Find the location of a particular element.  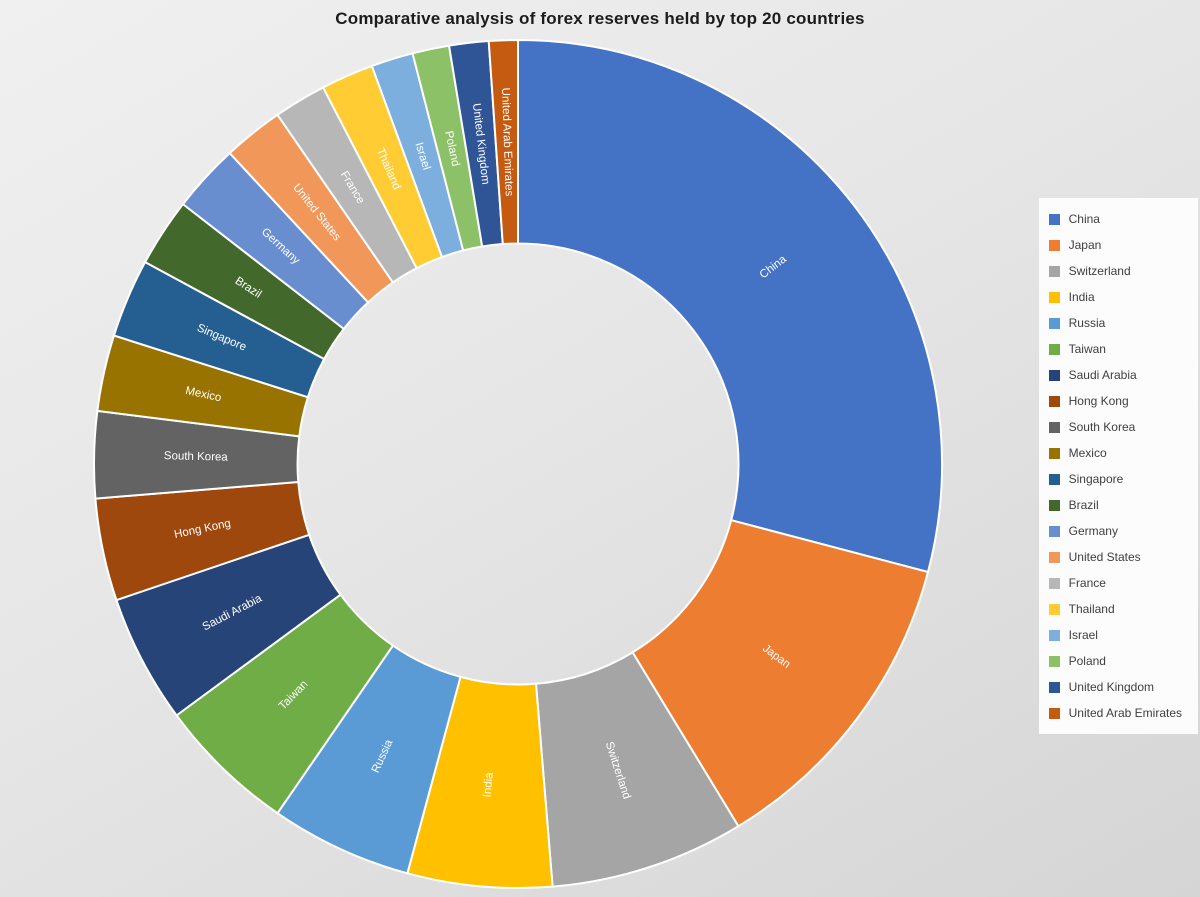

legend-label-united-kingdom: United Kingdom is located at coordinates (1111, 687).